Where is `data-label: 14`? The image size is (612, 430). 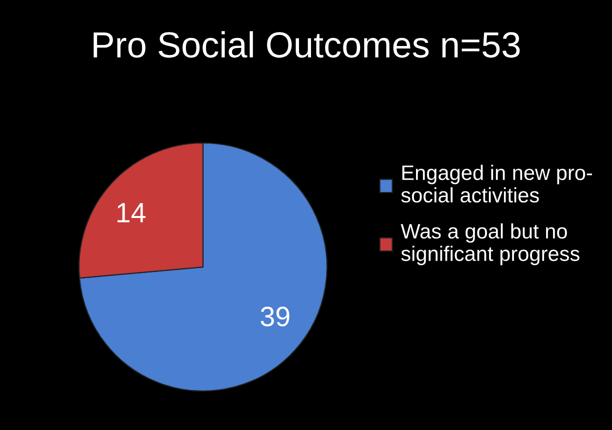
data-label: 14 is located at coordinates (132, 212).